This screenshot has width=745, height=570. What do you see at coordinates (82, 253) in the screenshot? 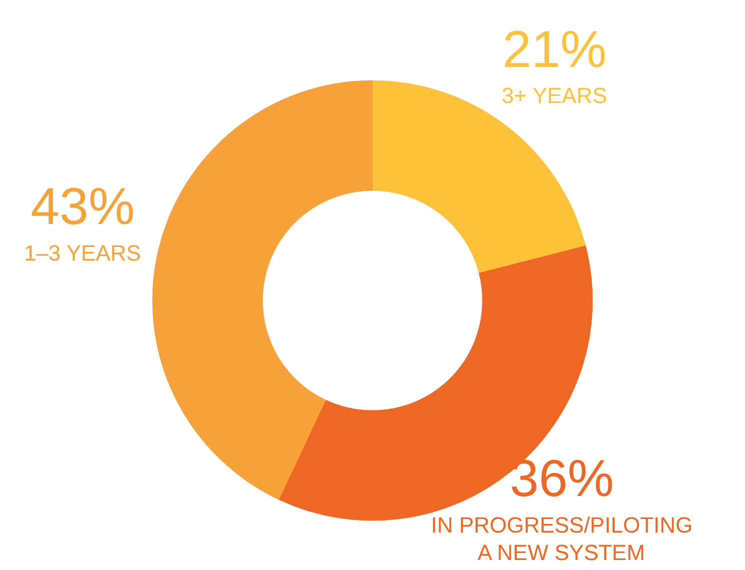
I see `slice-label: 1–3 YEARS` at bounding box center [82, 253].